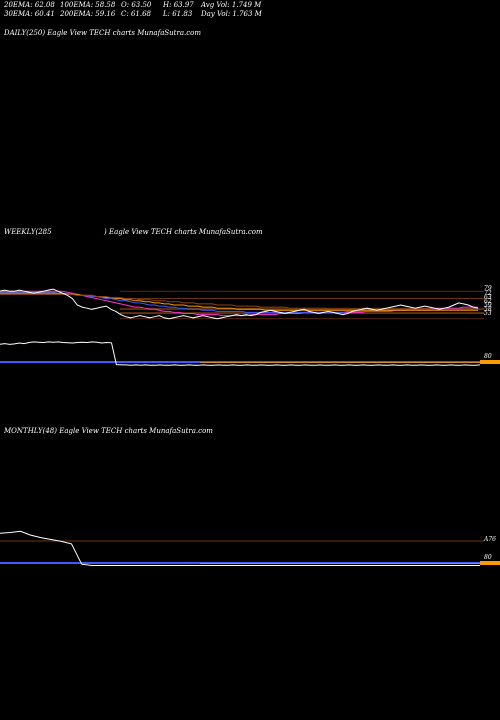 This screenshot has width=500, height=720. I want to click on weekly-indicator-line, so click(240, 353).